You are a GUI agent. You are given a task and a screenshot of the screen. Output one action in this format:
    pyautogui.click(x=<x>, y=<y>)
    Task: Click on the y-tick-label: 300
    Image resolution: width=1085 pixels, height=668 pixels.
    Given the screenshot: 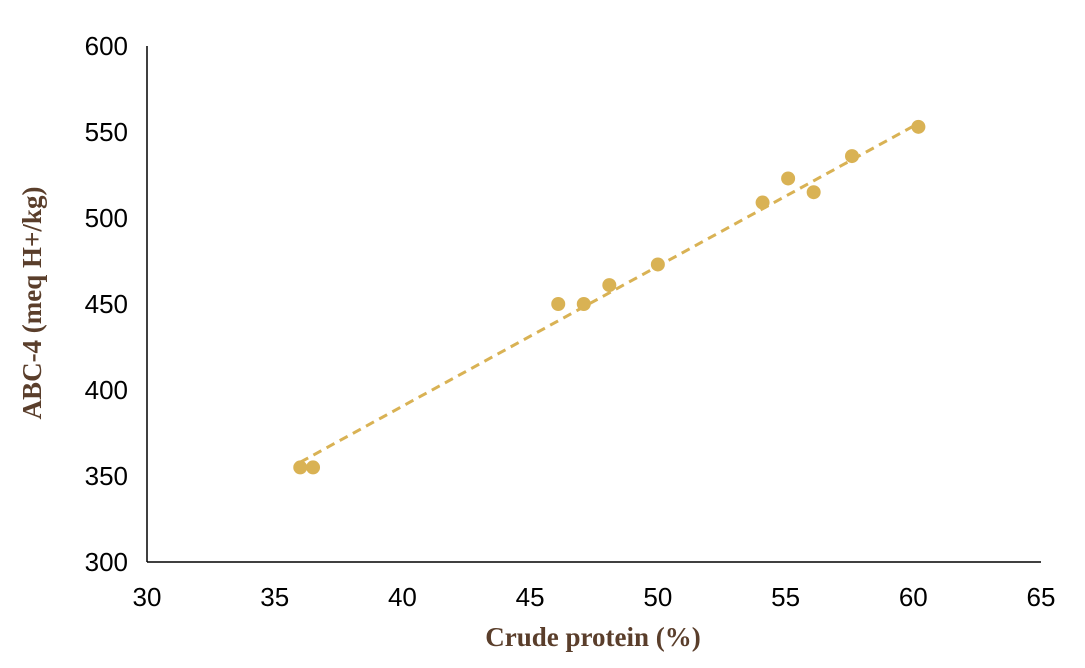 What is the action you would take?
    pyautogui.click(x=106, y=562)
    